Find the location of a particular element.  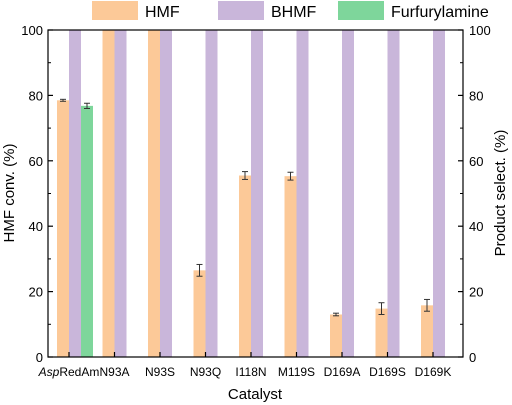

bar-hmf-d169s is located at coordinates (381, 332).